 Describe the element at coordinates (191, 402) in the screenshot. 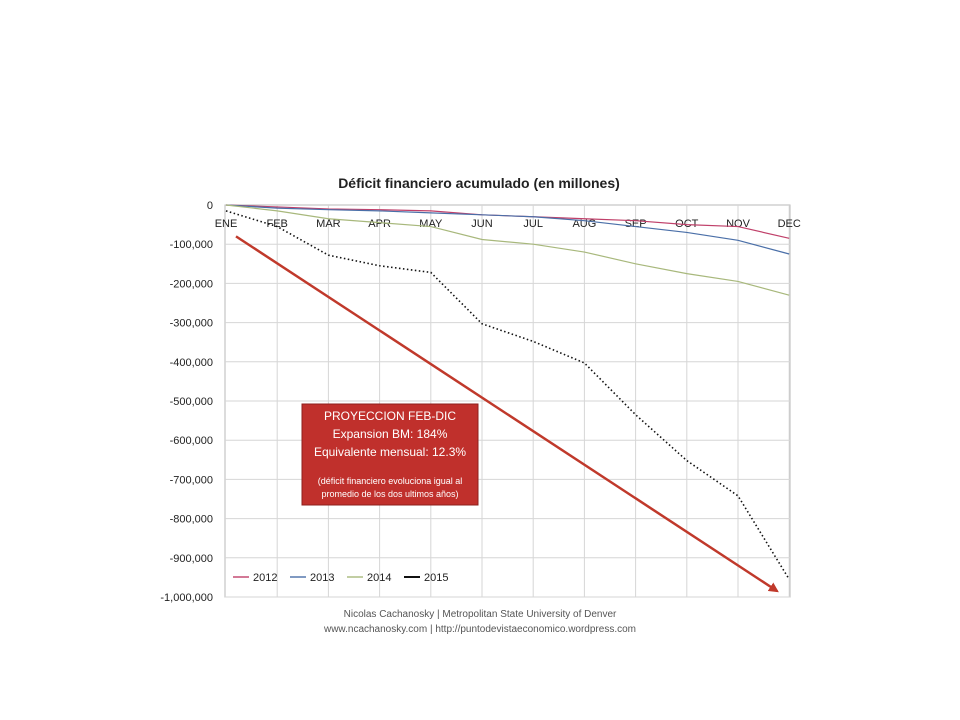

I see `y-tick-label: -500,000` at that location.